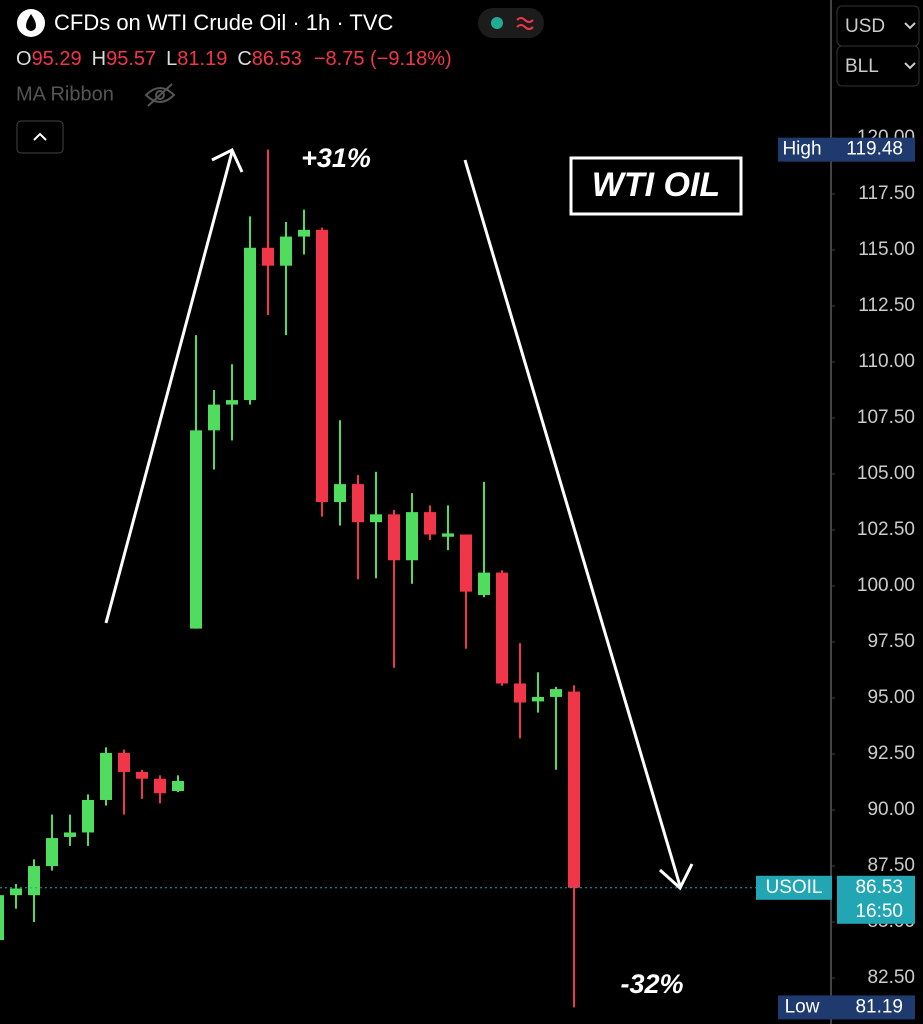 This screenshot has height=1024, width=923. What do you see at coordinates (65, 94) in the screenshot?
I see `indicator: MA Ribbon` at bounding box center [65, 94].